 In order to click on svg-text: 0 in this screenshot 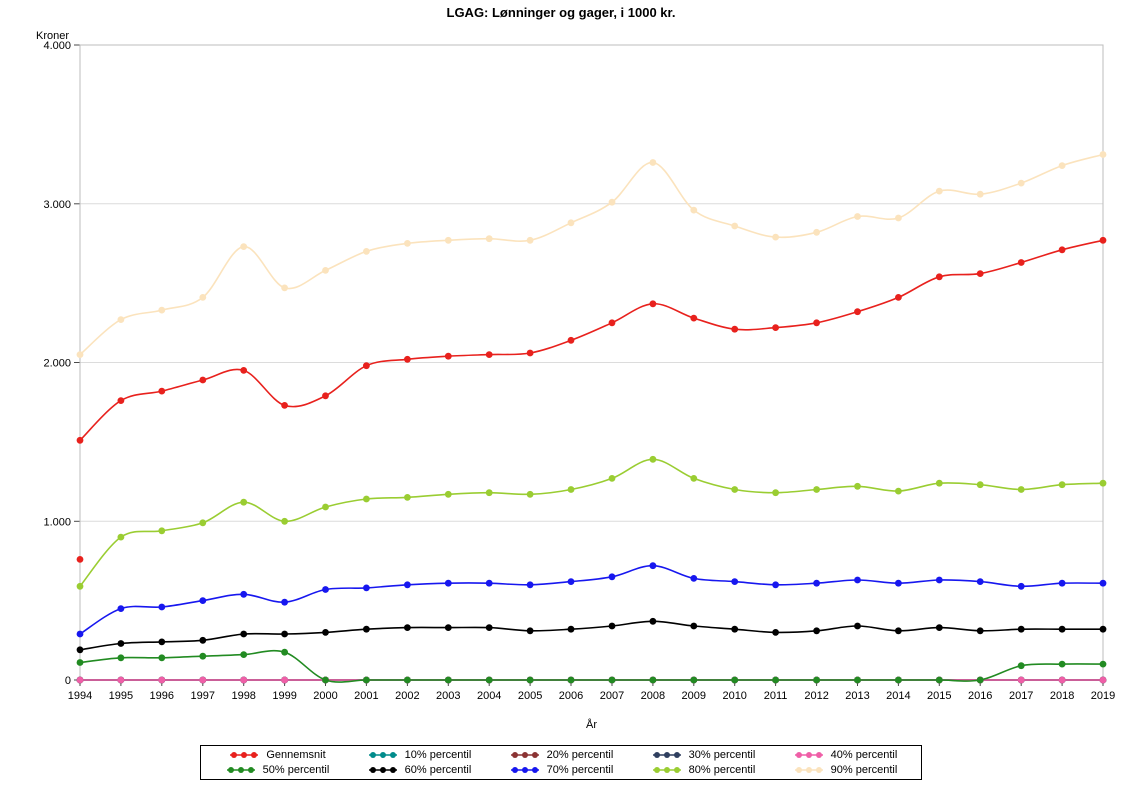, I will do `click(68, 681)`.